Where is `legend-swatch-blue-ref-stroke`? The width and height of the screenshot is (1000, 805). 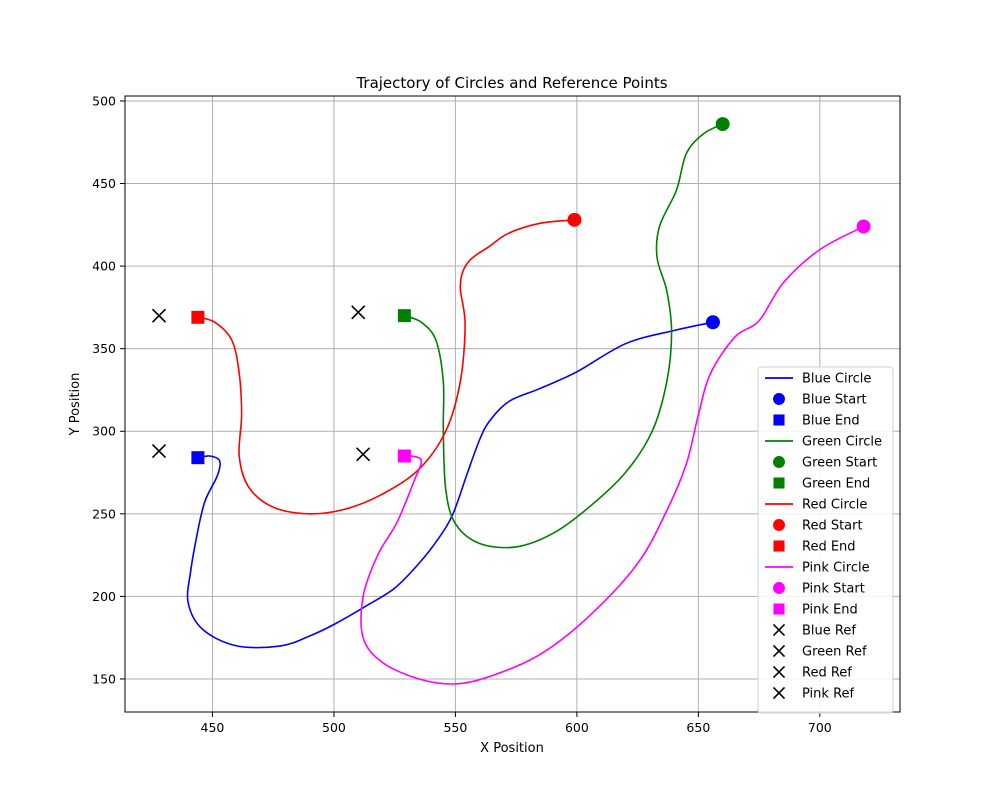
legend-swatch-blue-ref-stroke is located at coordinates (779, 630).